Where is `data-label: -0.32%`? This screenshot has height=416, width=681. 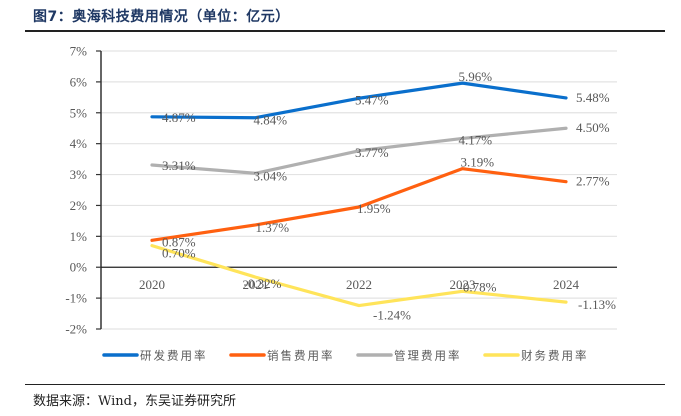
data-label: -0.32% is located at coordinates (263, 283).